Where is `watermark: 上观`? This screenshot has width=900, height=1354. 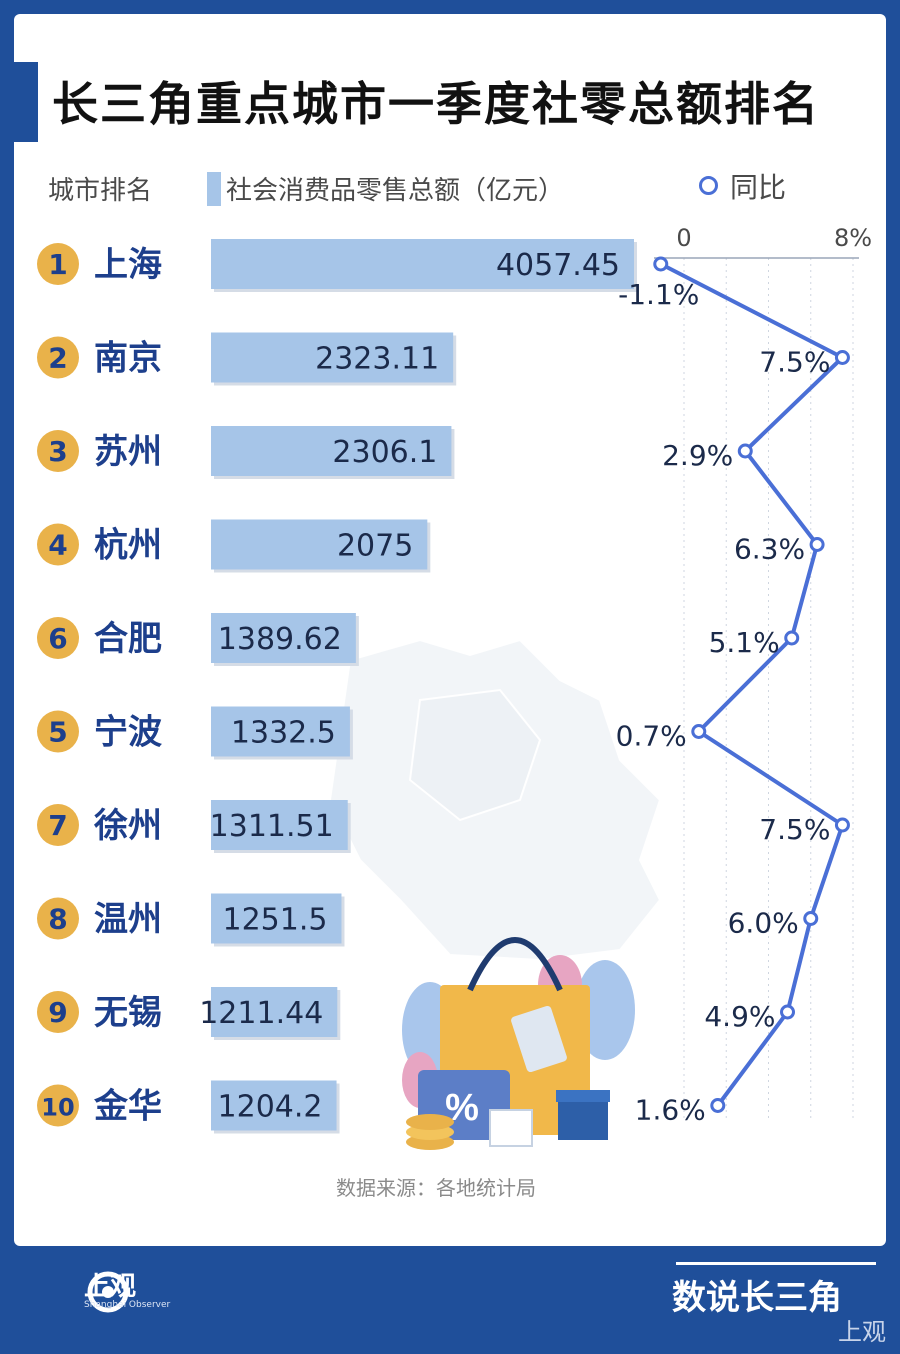 watermark: 上观 is located at coordinates (862, 1332).